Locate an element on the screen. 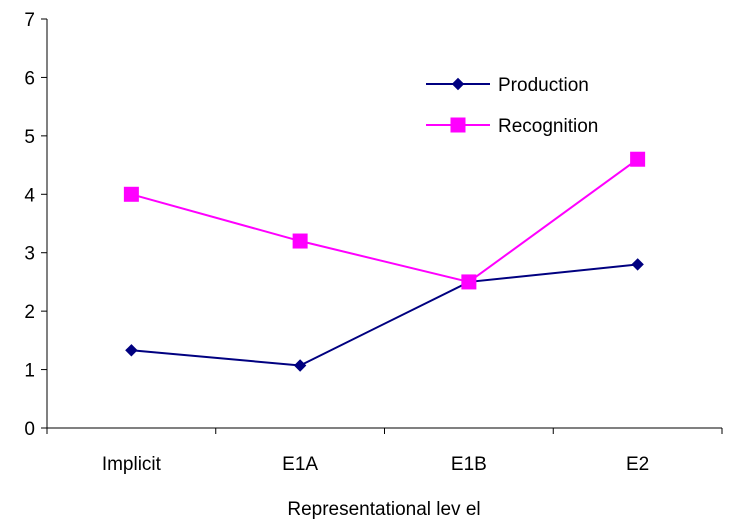 The height and width of the screenshot is (527, 730). legend-item: Production is located at coordinates (507, 85).